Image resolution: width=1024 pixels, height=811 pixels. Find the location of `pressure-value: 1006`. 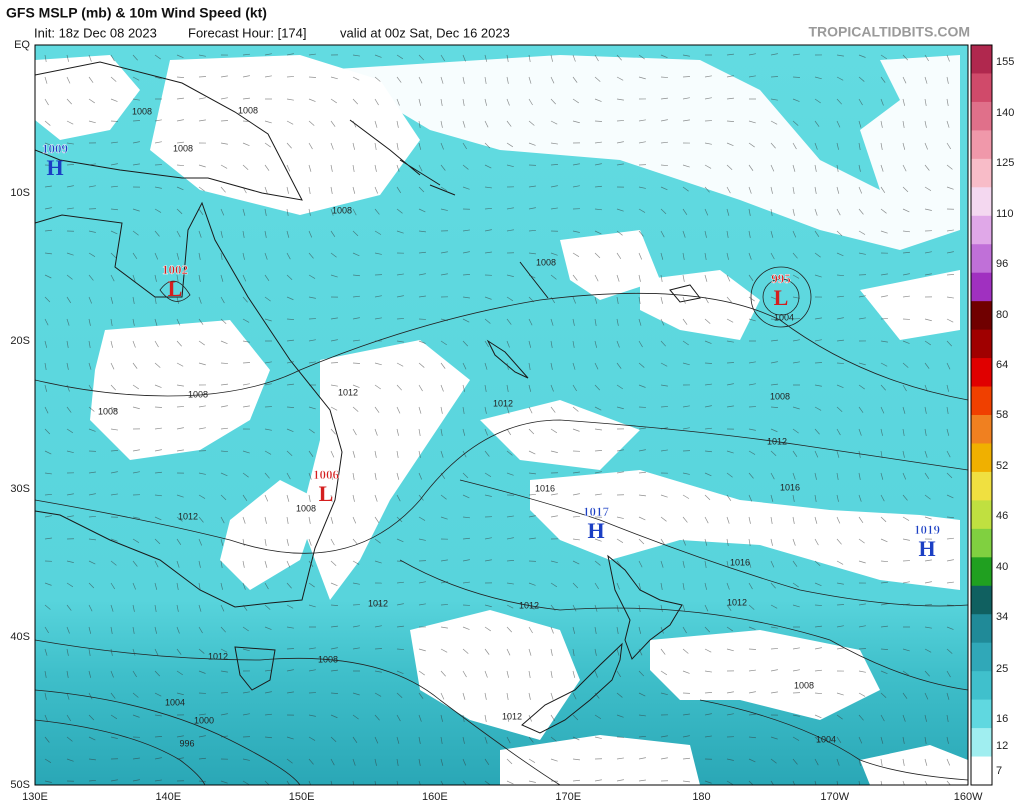

pressure-value: 1006 is located at coordinates (326, 474).